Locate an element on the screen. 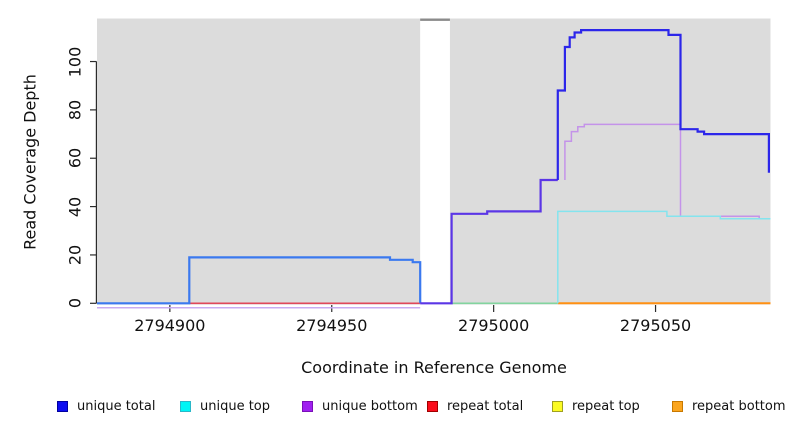 The height and width of the screenshot is (432, 792). legend-label: unique total is located at coordinates (116, 406).